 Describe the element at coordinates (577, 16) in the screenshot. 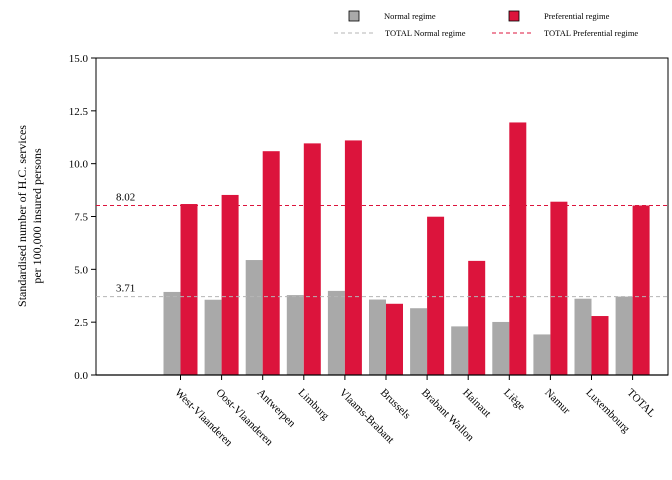

I see `legend-label-preferential: Preferential regime` at that location.